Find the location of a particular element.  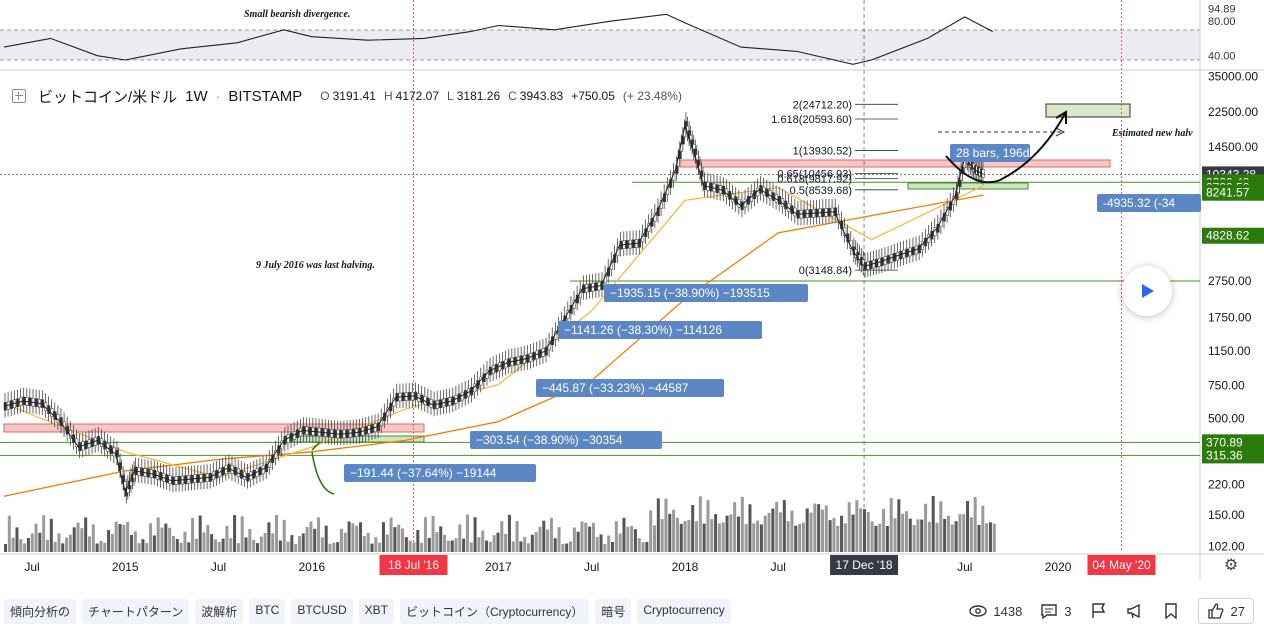

bookmark-stat is located at coordinates (1171, 611).